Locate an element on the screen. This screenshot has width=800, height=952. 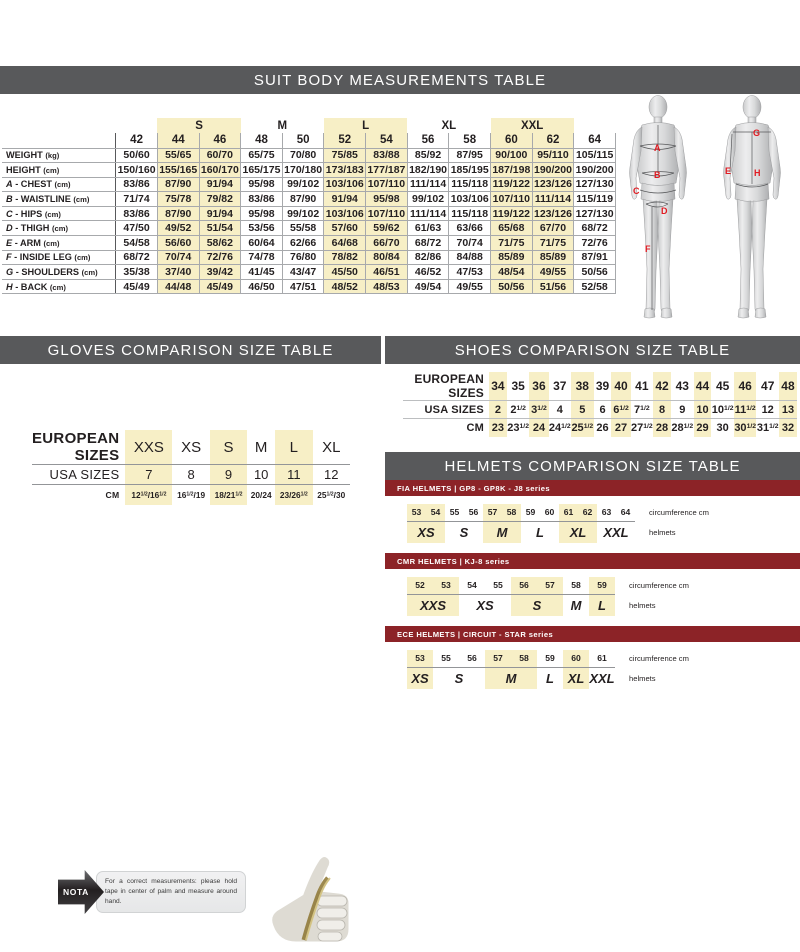
suit-cell: 90/100 is located at coordinates (511, 156).